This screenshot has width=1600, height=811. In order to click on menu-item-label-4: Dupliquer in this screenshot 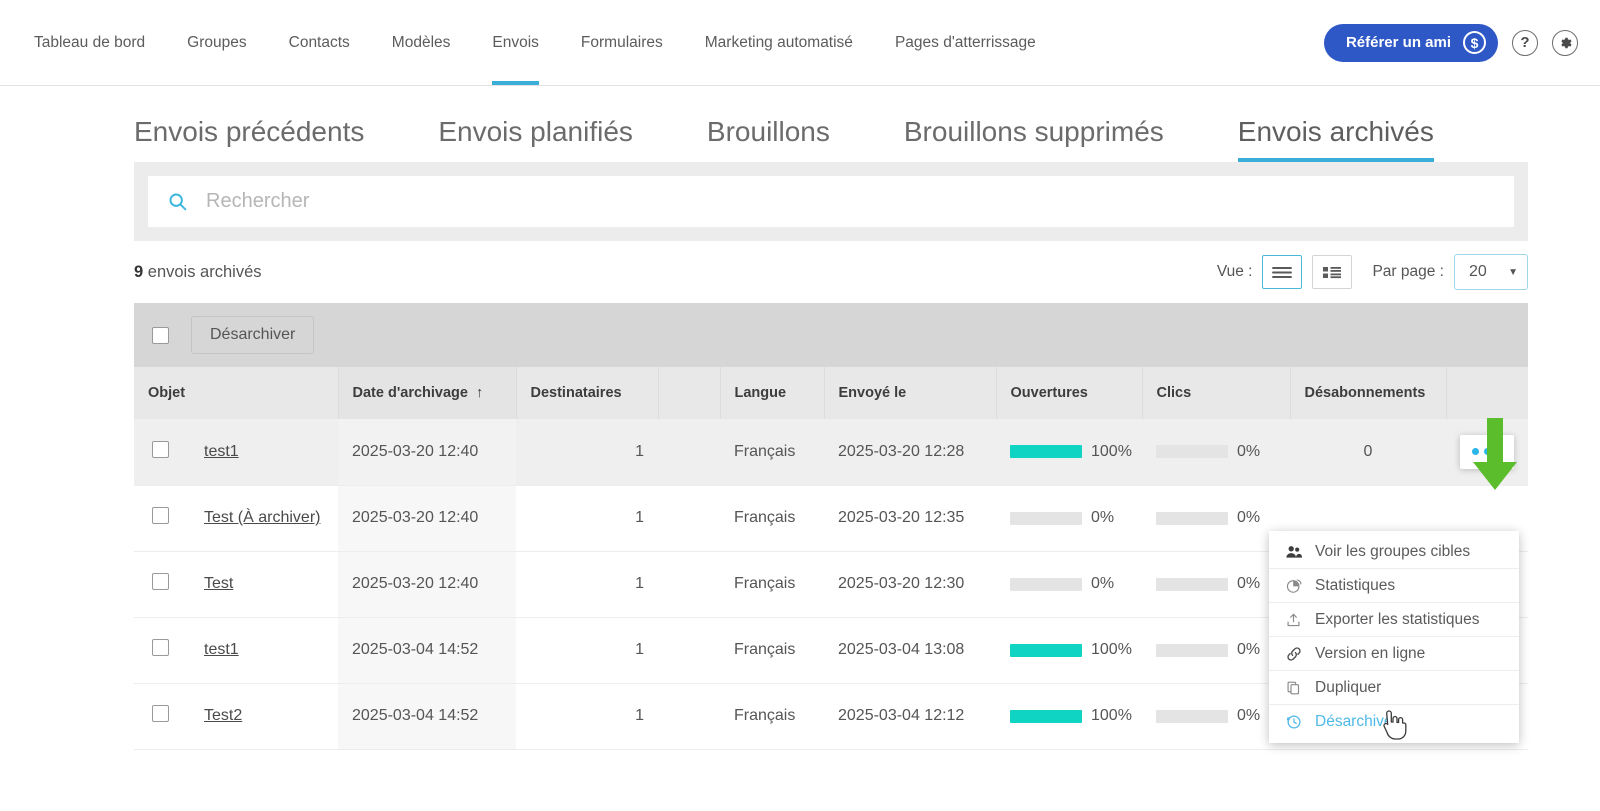, I will do `click(1348, 687)`.